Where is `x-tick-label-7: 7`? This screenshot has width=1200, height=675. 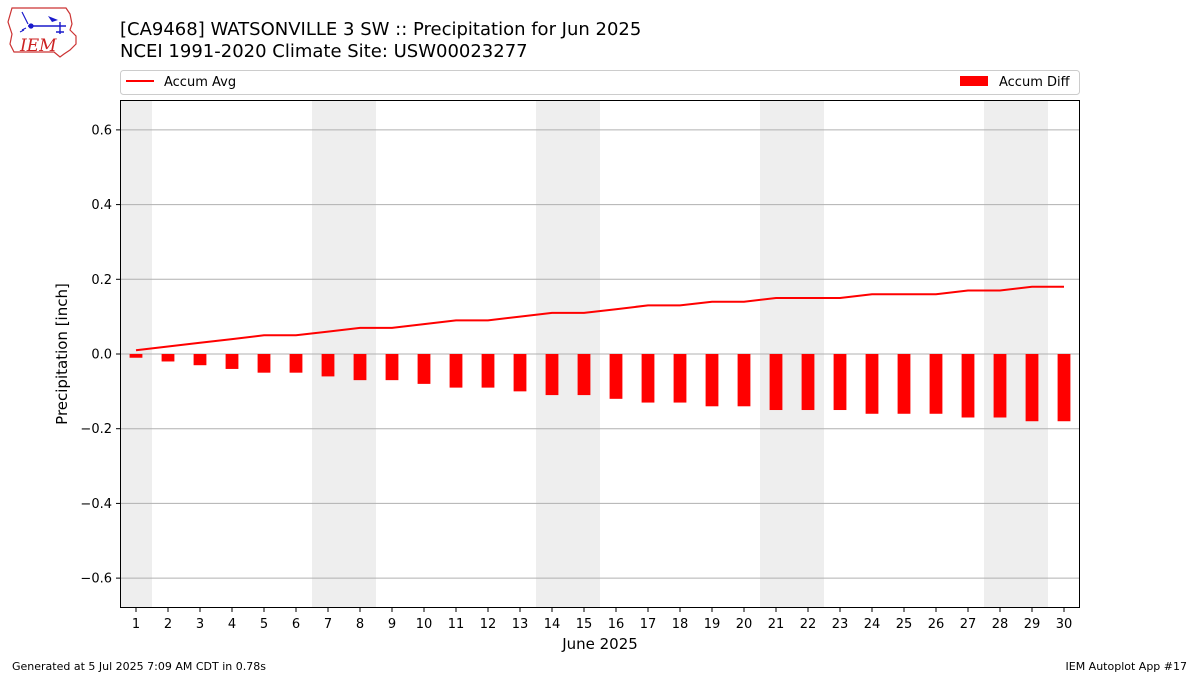 x-tick-label-7: 7 is located at coordinates (328, 624).